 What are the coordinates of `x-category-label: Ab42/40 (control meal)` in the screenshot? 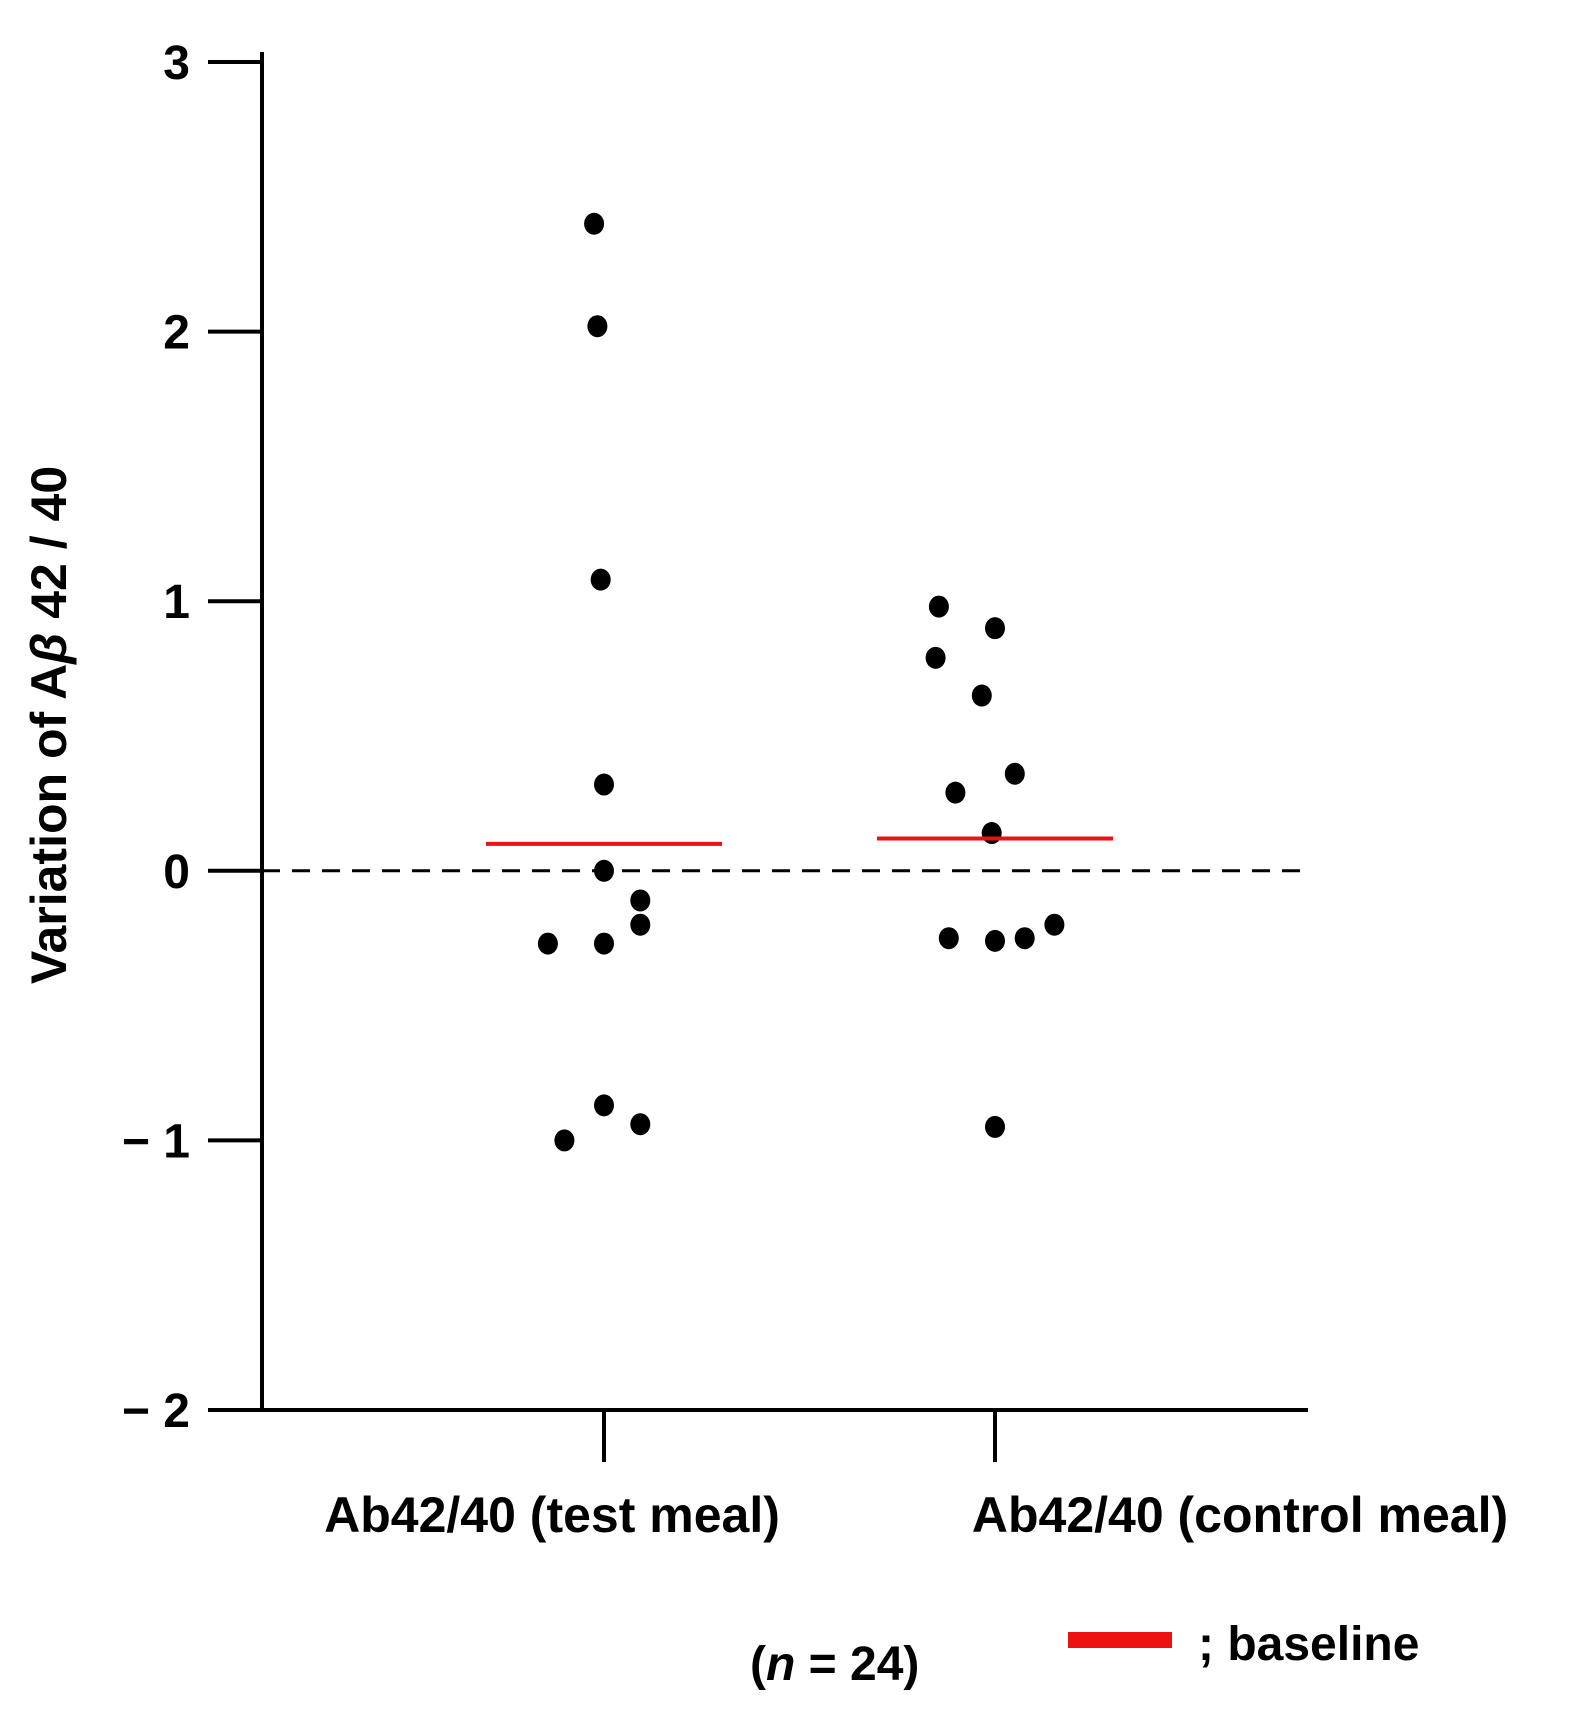 It's located at (1240, 1515).